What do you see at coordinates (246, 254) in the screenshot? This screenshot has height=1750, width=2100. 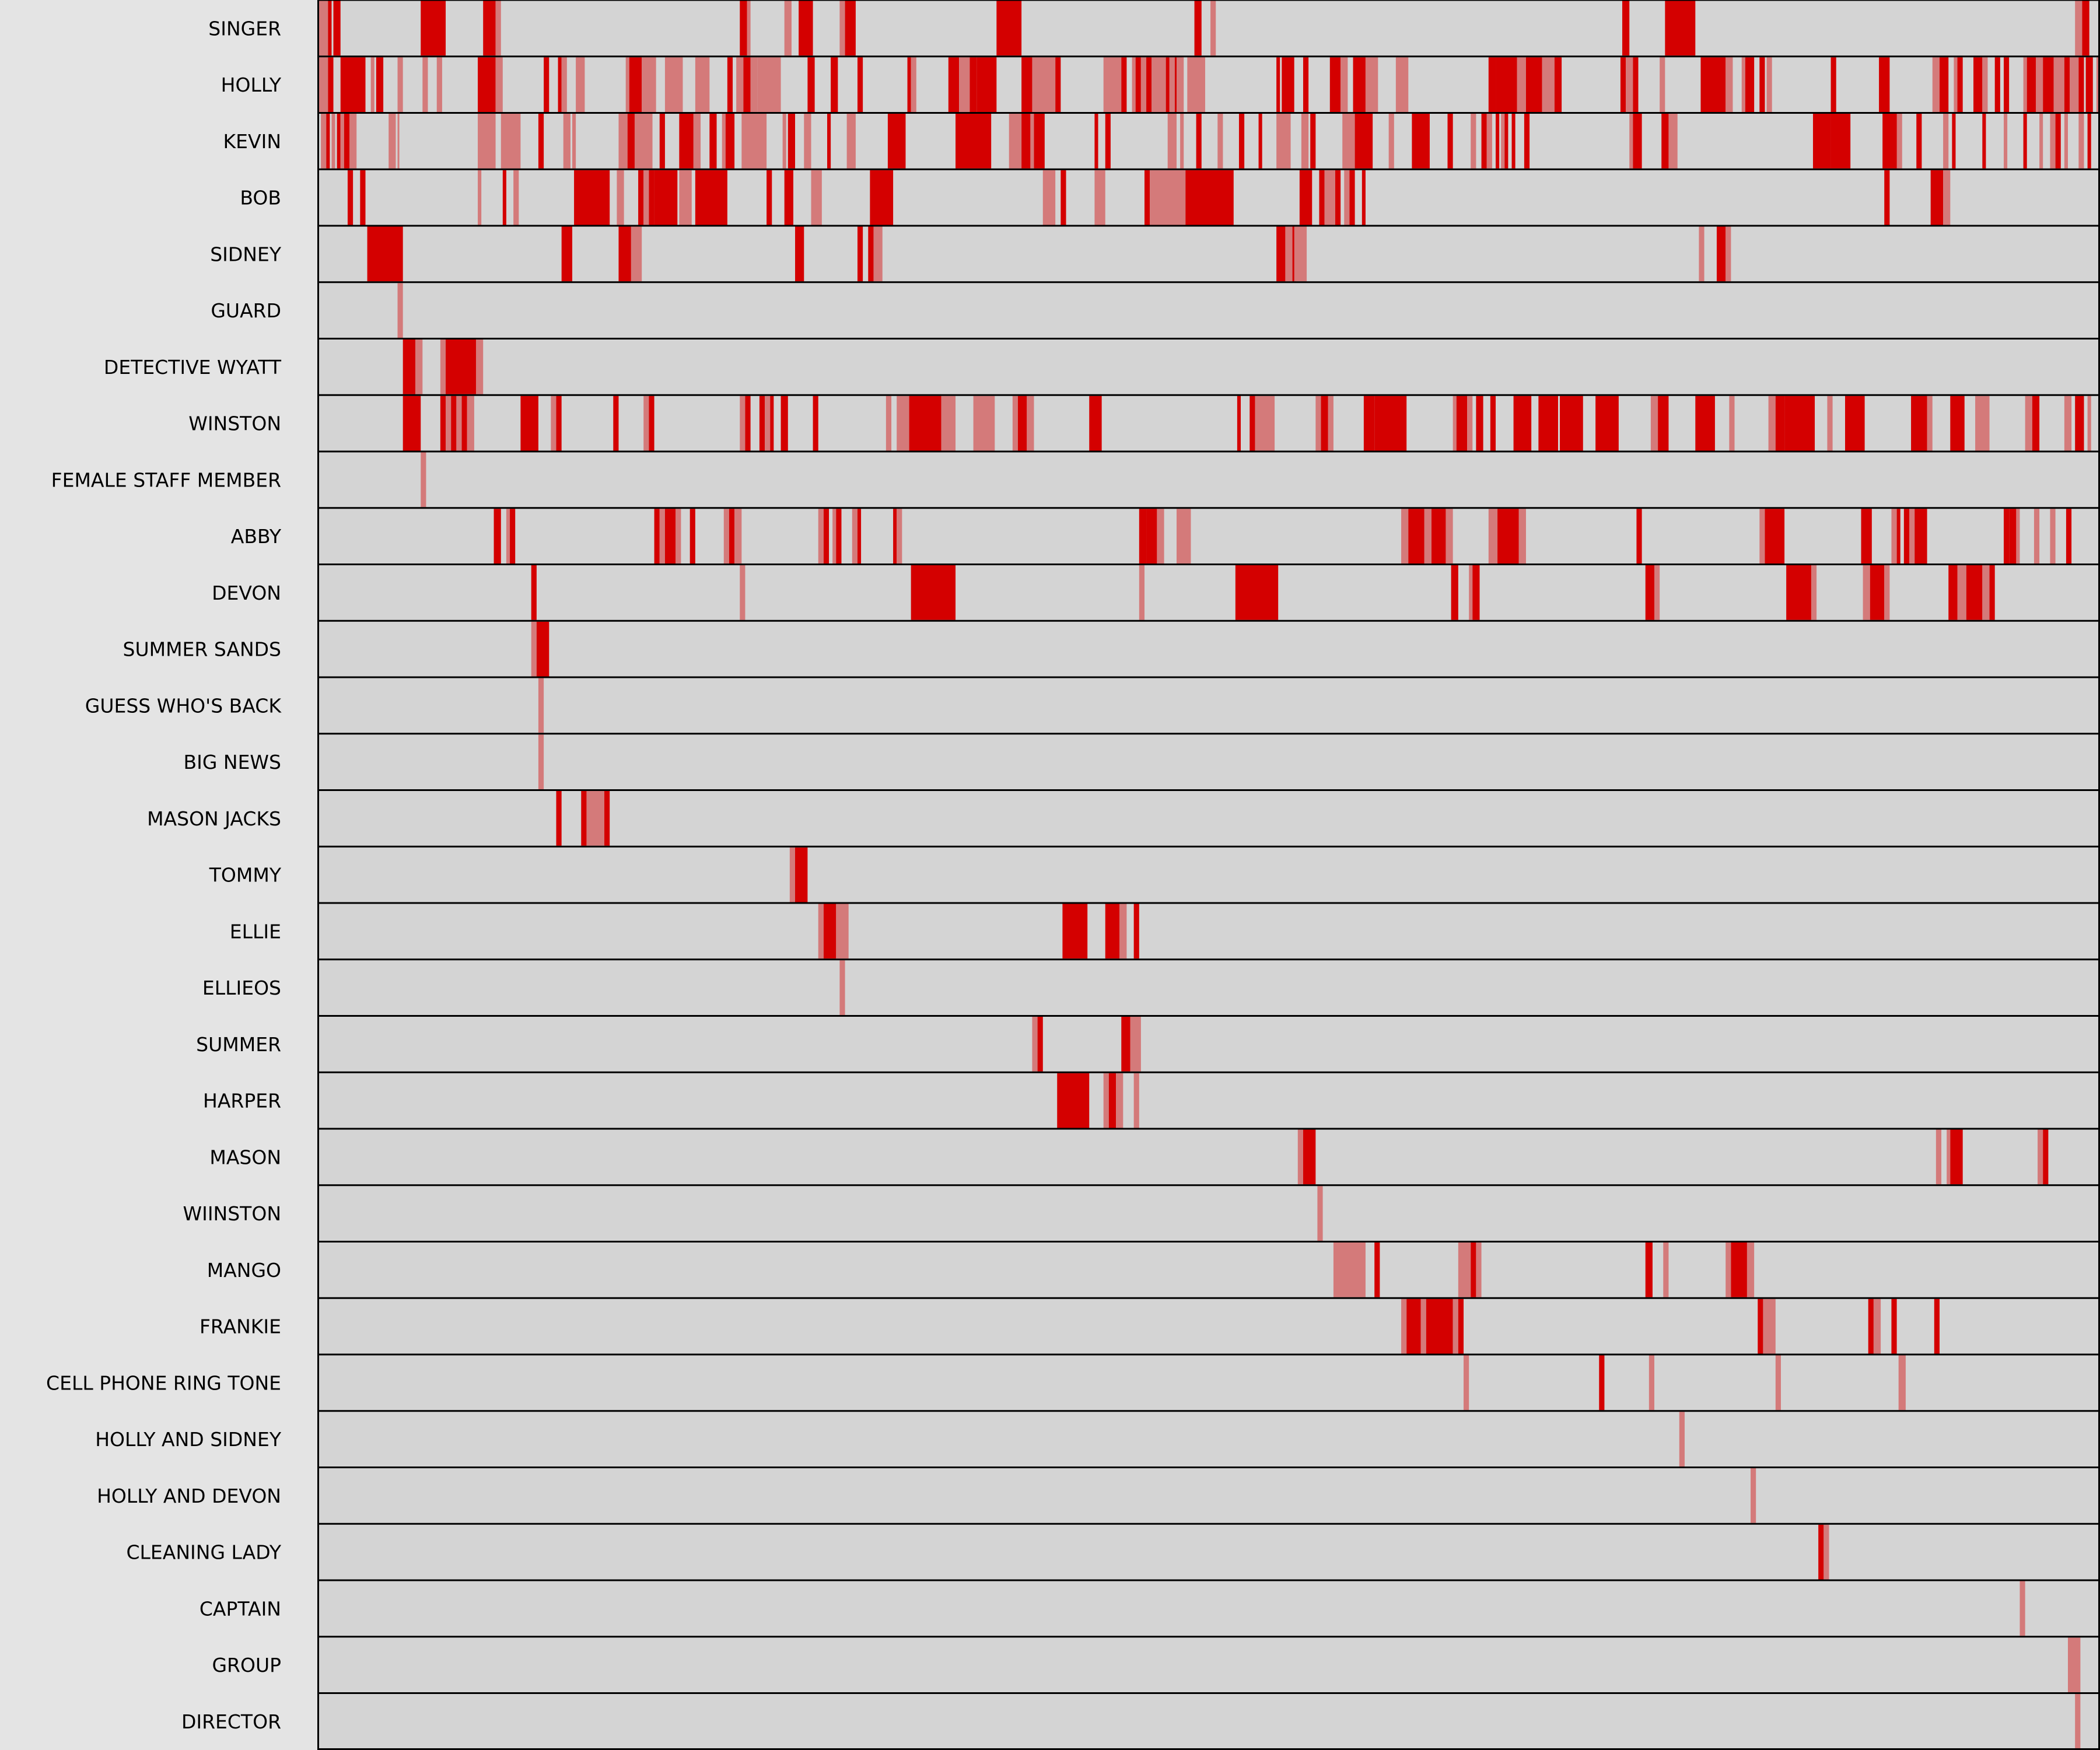 I see `character-label: SIDNEY` at bounding box center [246, 254].